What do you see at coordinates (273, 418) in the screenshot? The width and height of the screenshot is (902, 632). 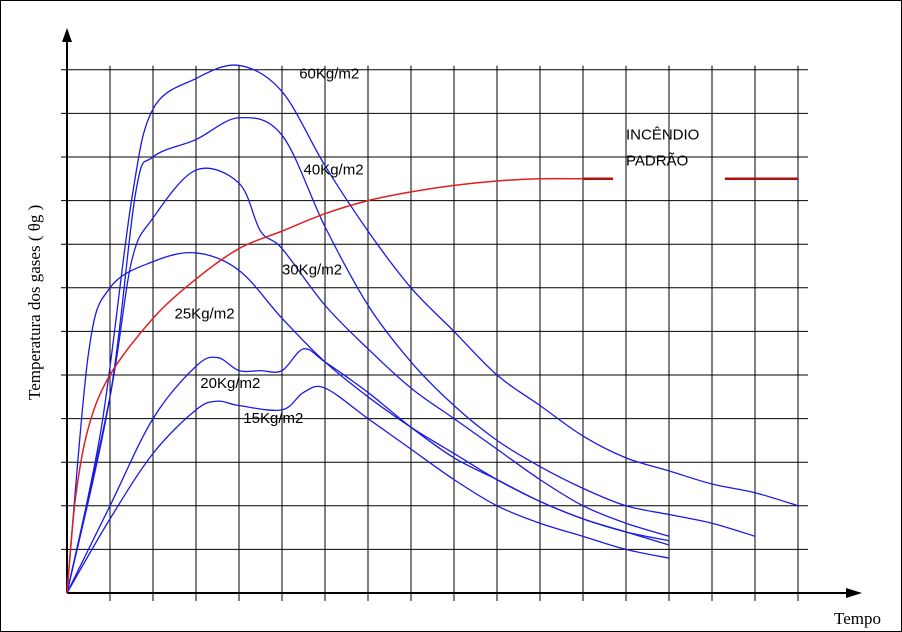 I see `annotation-label: 15Kg/m2` at bounding box center [273, 418].